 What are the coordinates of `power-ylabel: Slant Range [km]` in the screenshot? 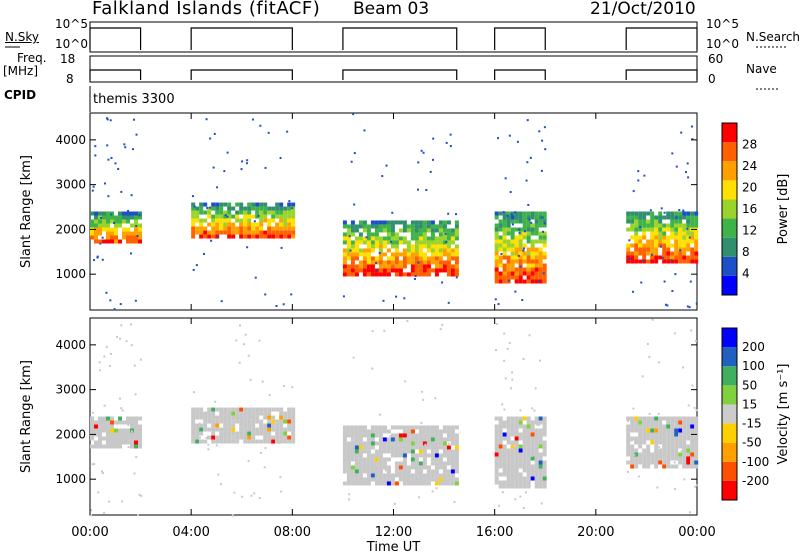 It's located at (26, 211).